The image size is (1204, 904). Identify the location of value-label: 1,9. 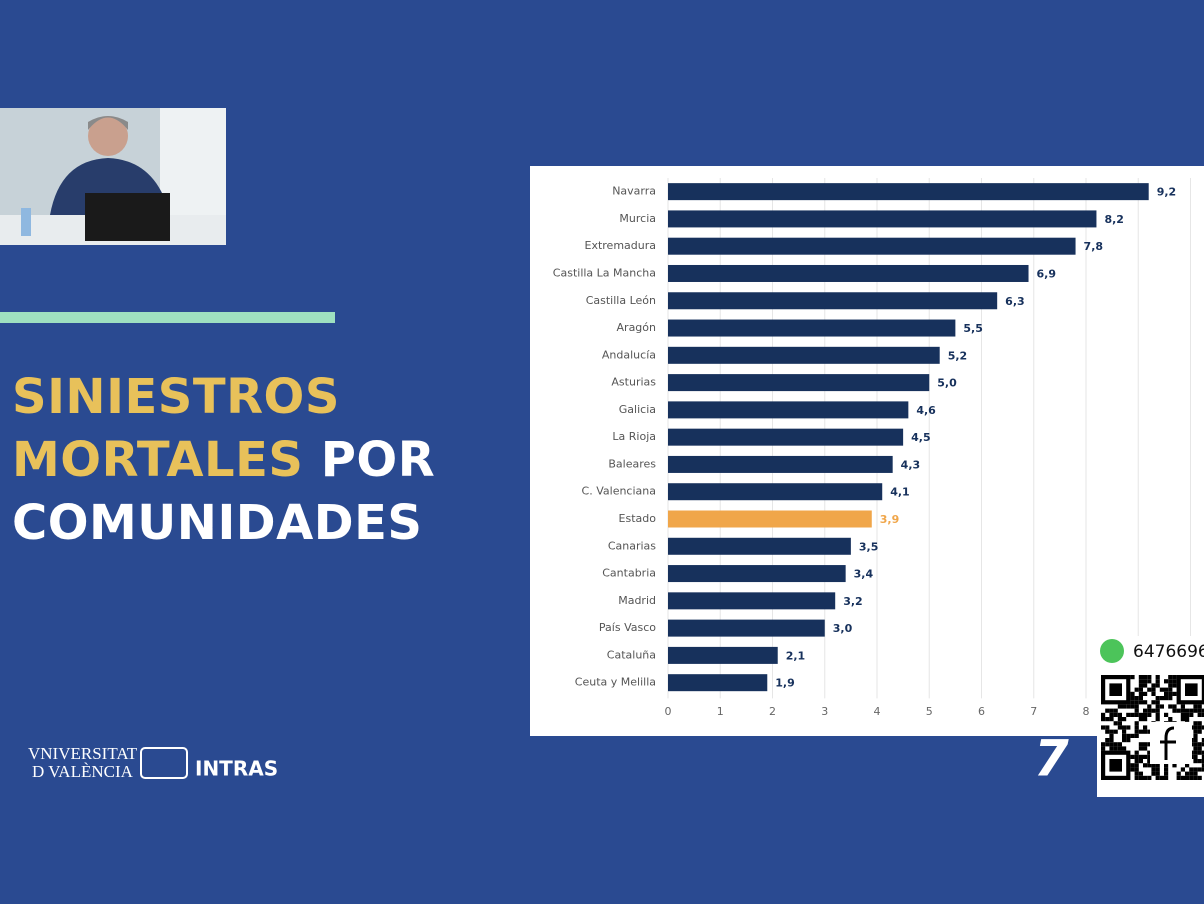
(785, 683).